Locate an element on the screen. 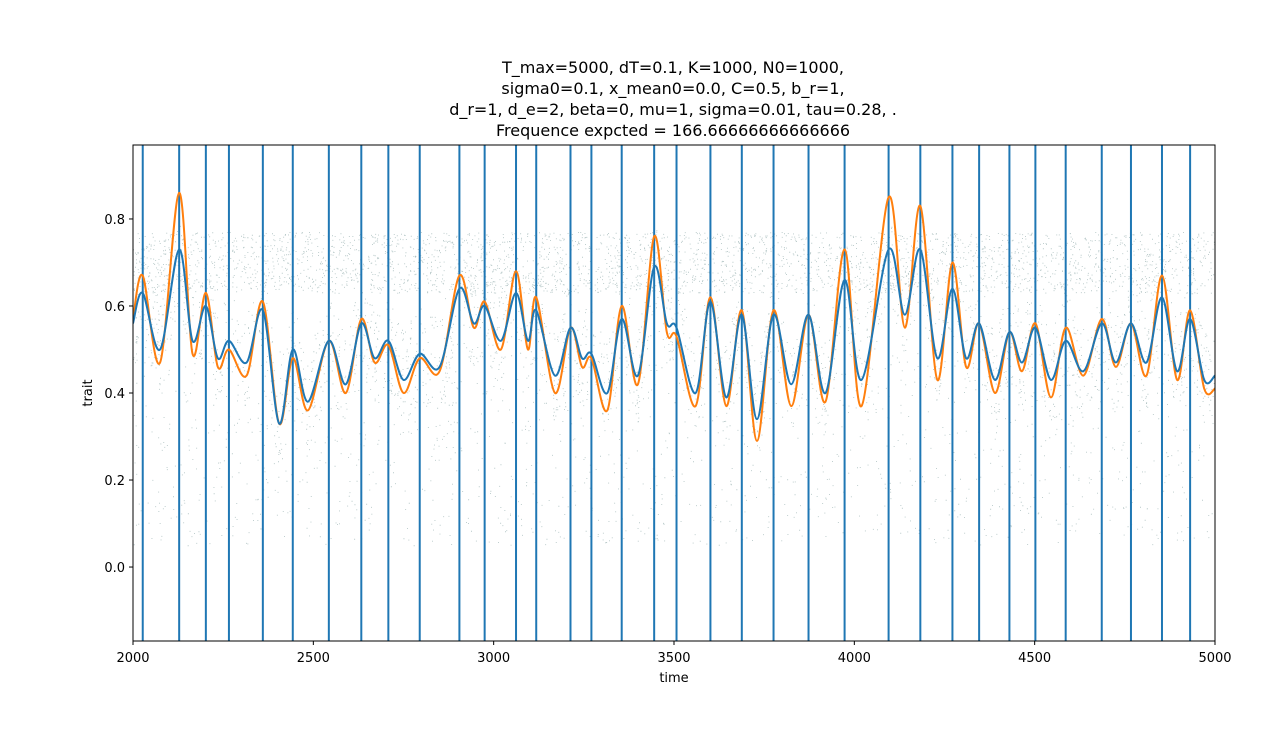 The width and height of the screenshot is (1280, 730). y-tick-label: 0.4 is located at coordinates (114, 394).